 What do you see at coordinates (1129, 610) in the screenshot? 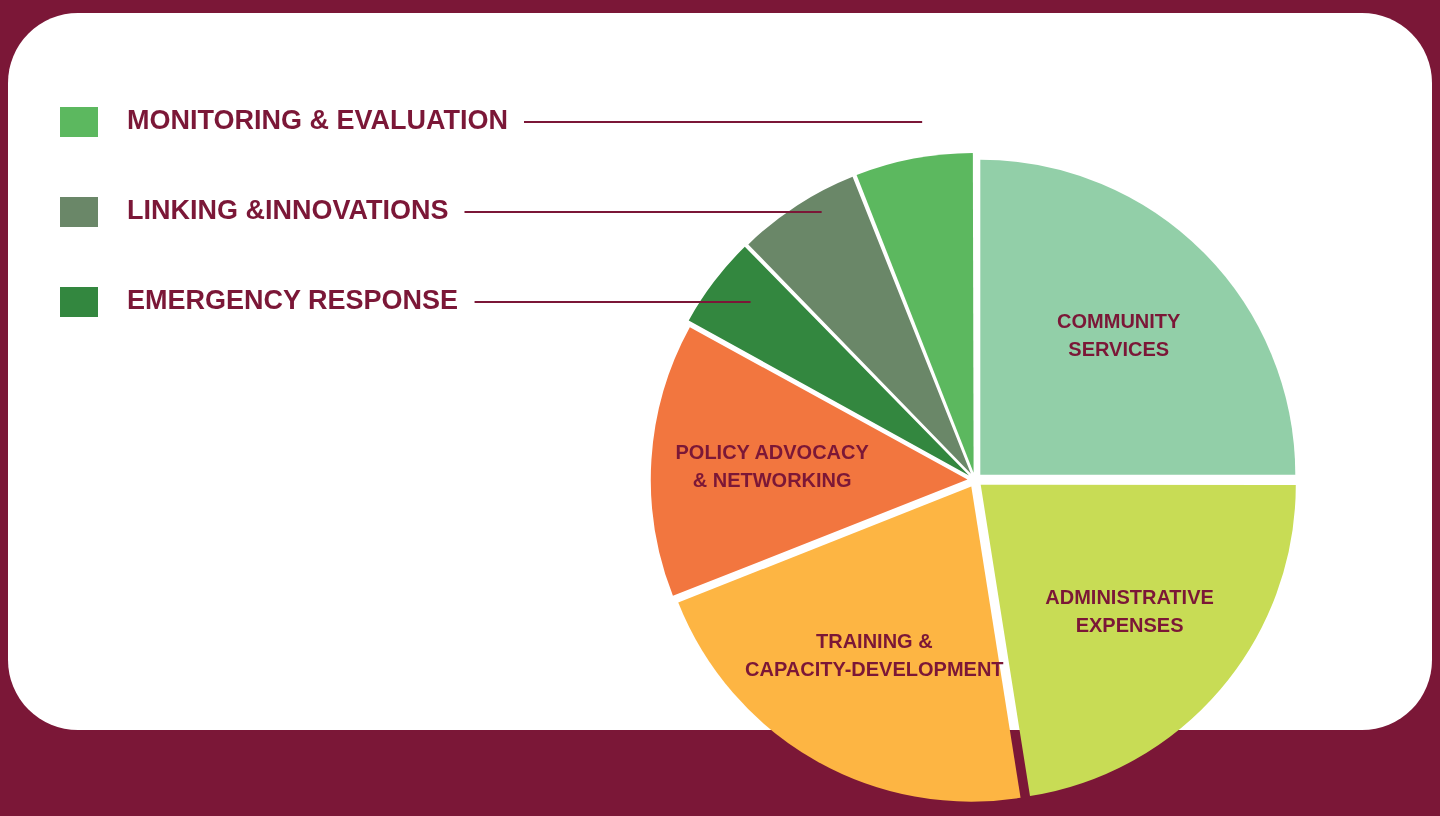
I see `slice-label: ADMINISTRATIVE EXPENSES` at bounding box center [1129, 610].